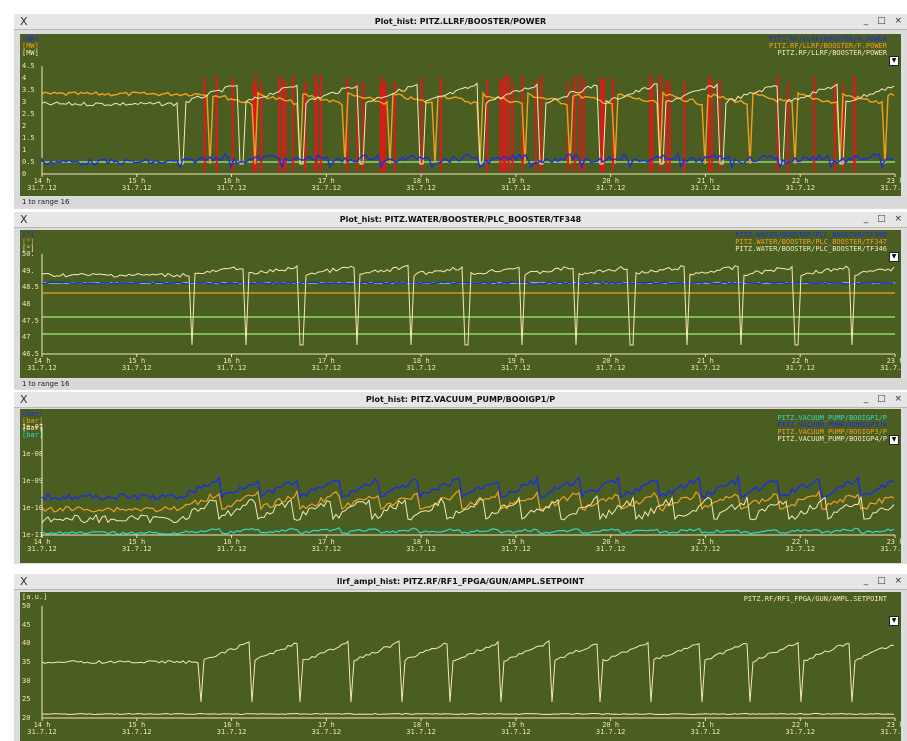  Describe the element at coordinates (33, 508) in the screenshot. I see `y-tick-label: 1e-10` at that location.